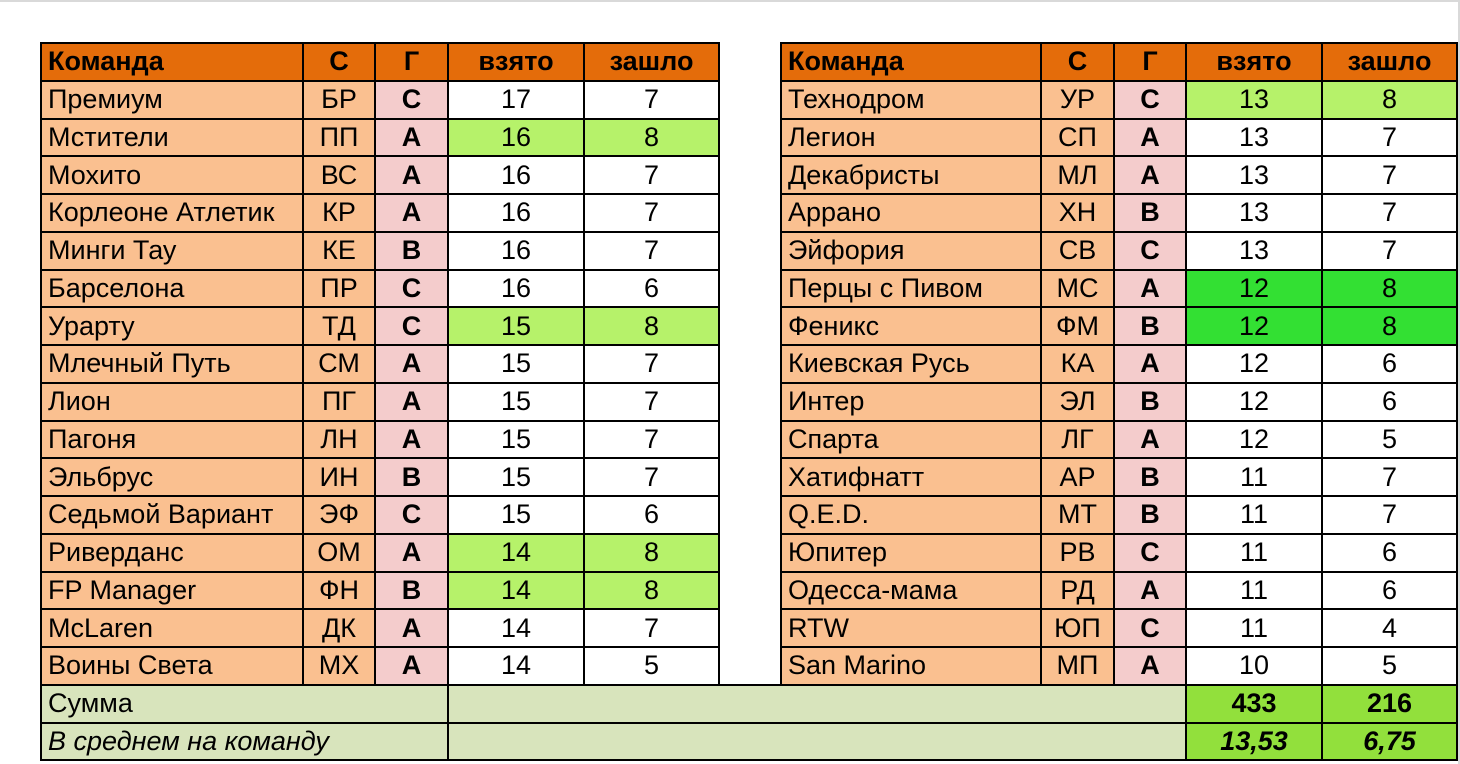 This screenshot has height=764, width=1460. Describe the element at coordinates (817, 703) in the screenshot. I see `sum-fill-cell` at that location.